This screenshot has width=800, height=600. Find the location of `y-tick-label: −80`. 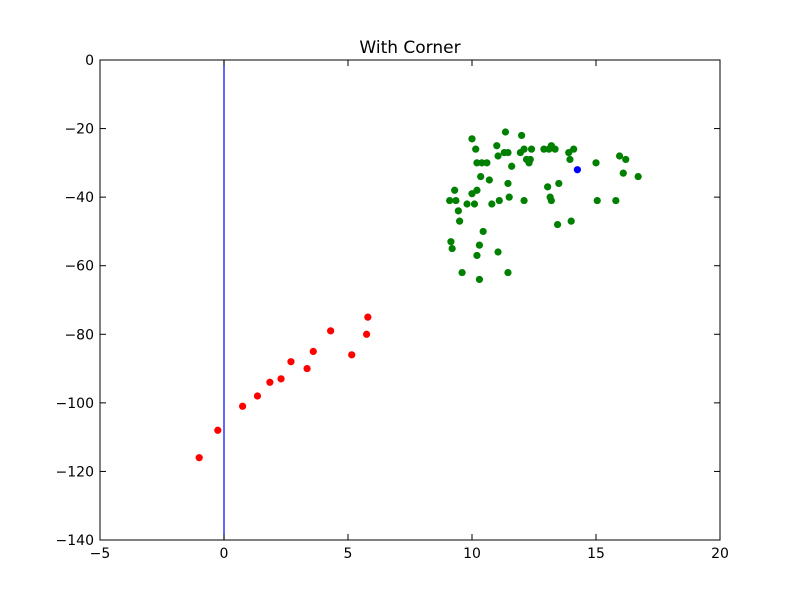

y-tick-label: −80 is located at coordinates (79, 335).